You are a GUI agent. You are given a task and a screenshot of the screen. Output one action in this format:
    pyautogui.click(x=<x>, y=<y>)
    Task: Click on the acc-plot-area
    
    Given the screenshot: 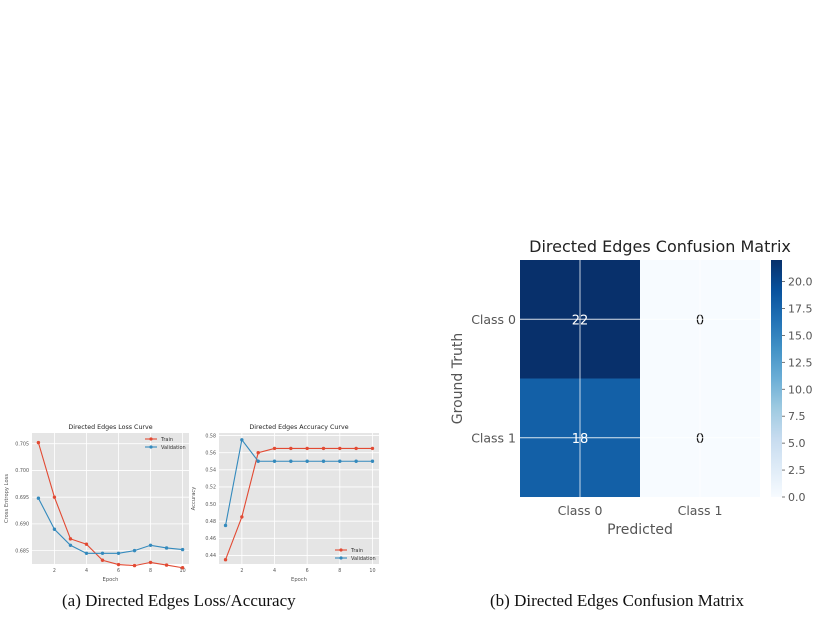 What is the action you would take?
    pyautogui.click(x=299, y=498)
    